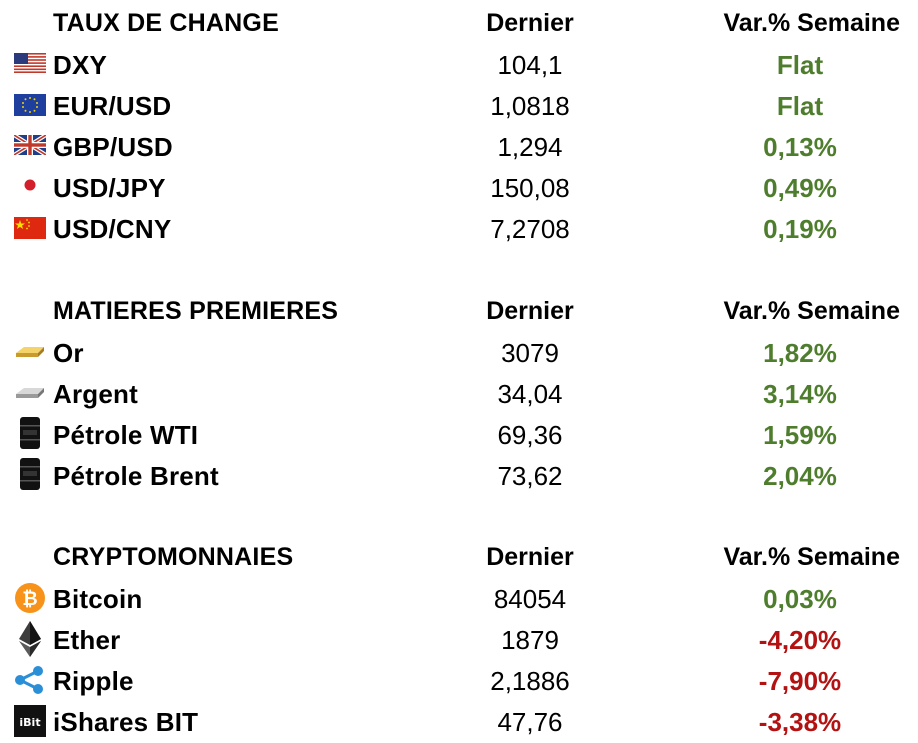 The height and width of the screenshot is (743, 918). I want to click on instrument-name: Bitcoin, so click(98, 599).